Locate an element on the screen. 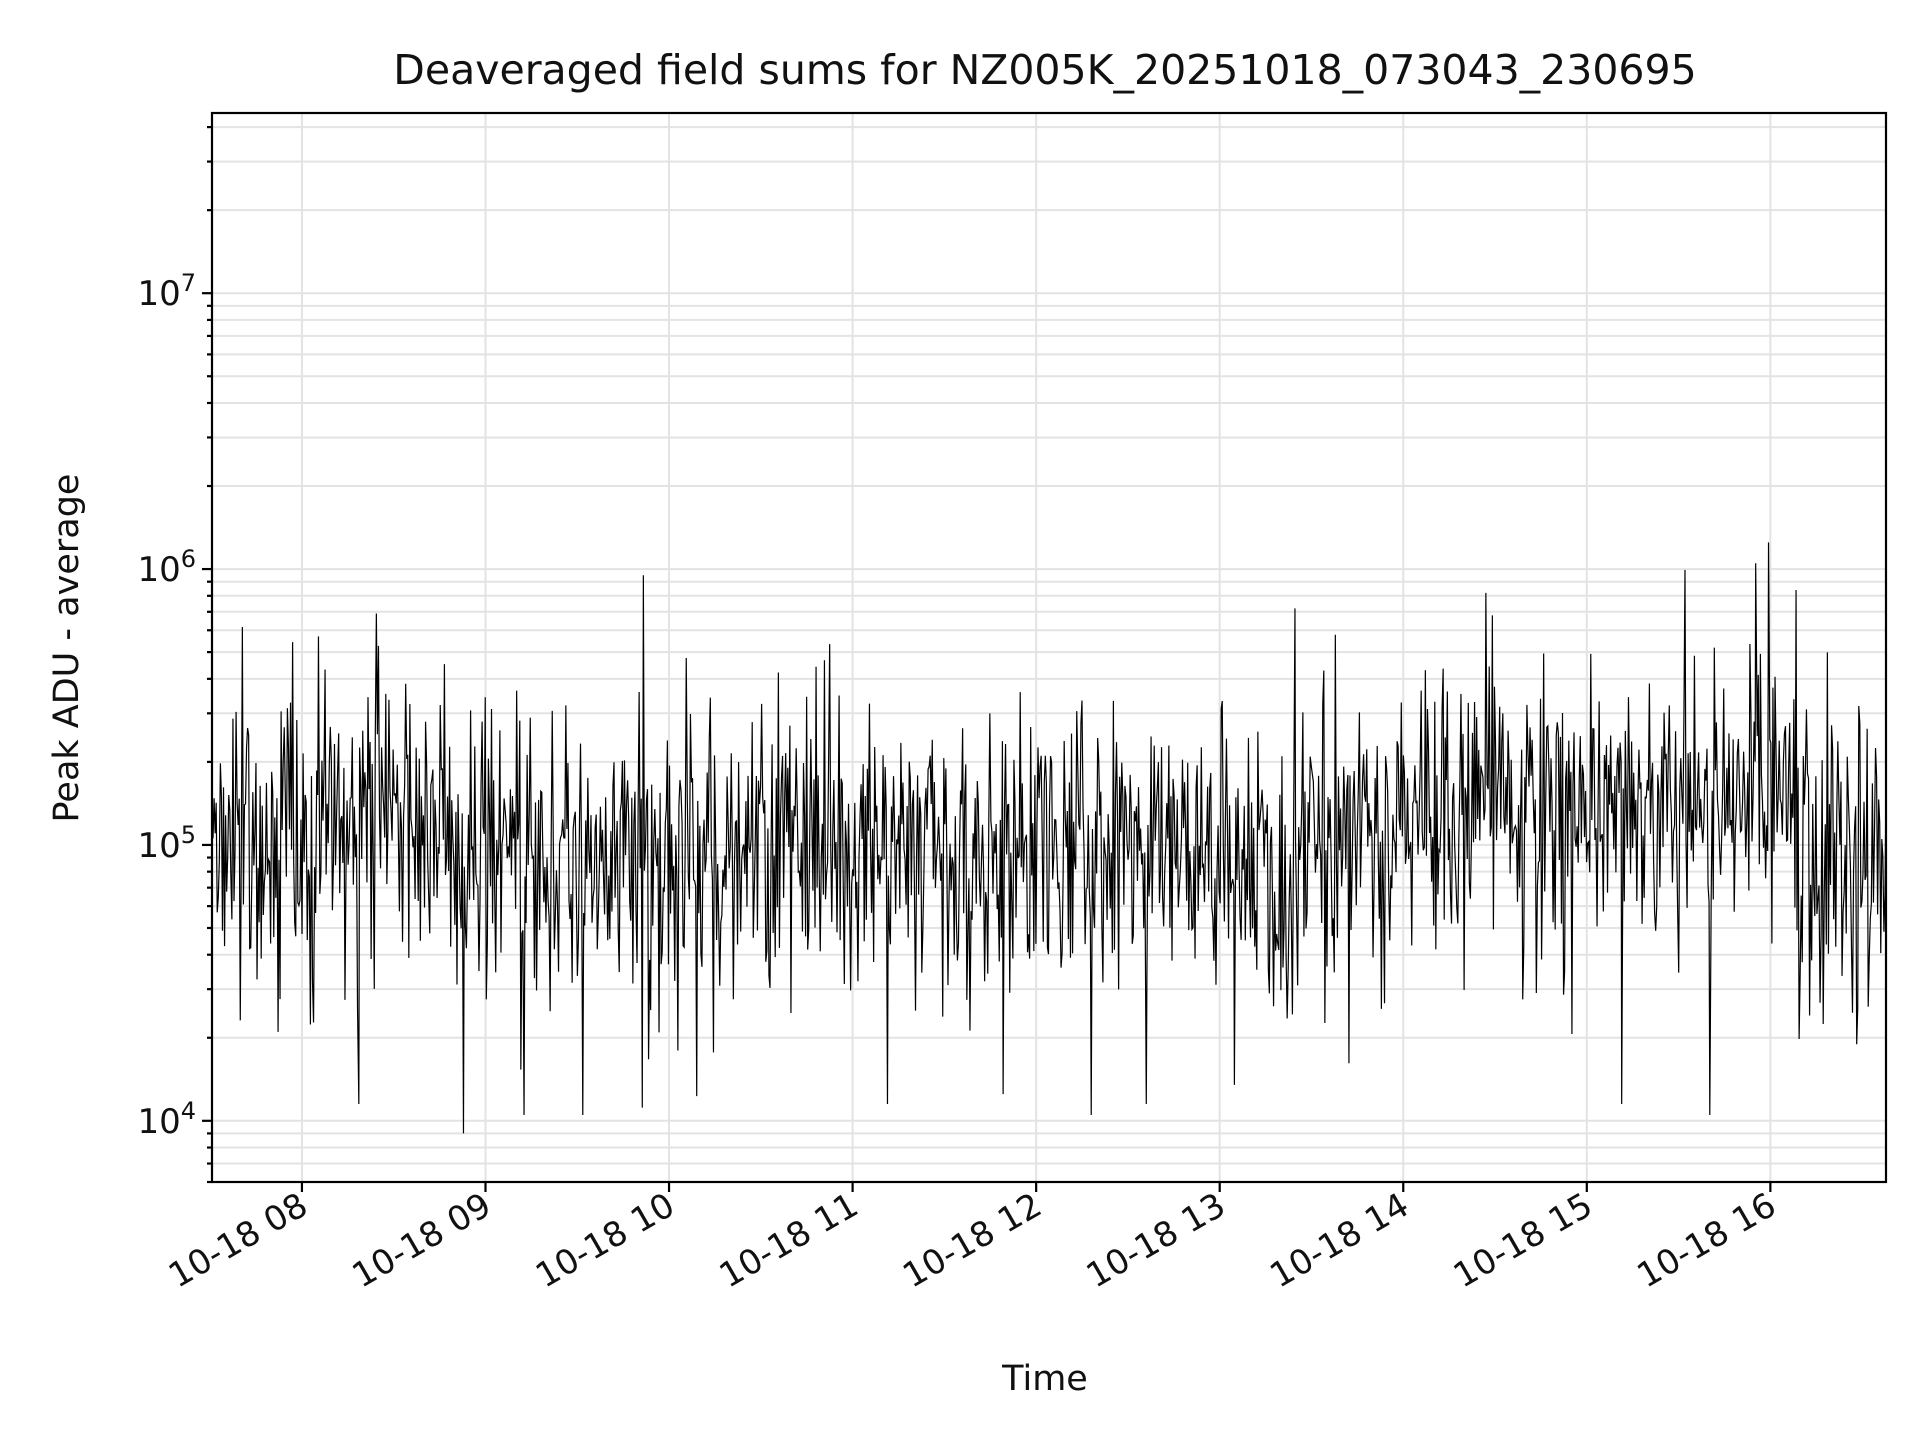  y-tick-exponent: 5 is located at coordinates (188, 835).